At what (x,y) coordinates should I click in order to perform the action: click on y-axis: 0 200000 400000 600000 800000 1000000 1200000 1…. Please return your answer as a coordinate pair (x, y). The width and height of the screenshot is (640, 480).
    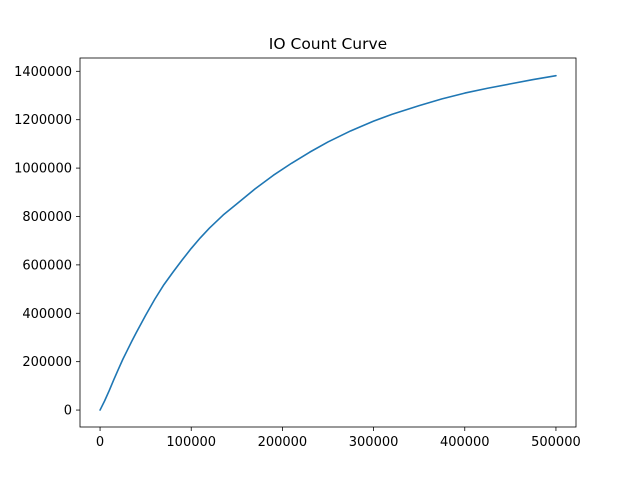
    Looking at the image, I should click on (47, 242).